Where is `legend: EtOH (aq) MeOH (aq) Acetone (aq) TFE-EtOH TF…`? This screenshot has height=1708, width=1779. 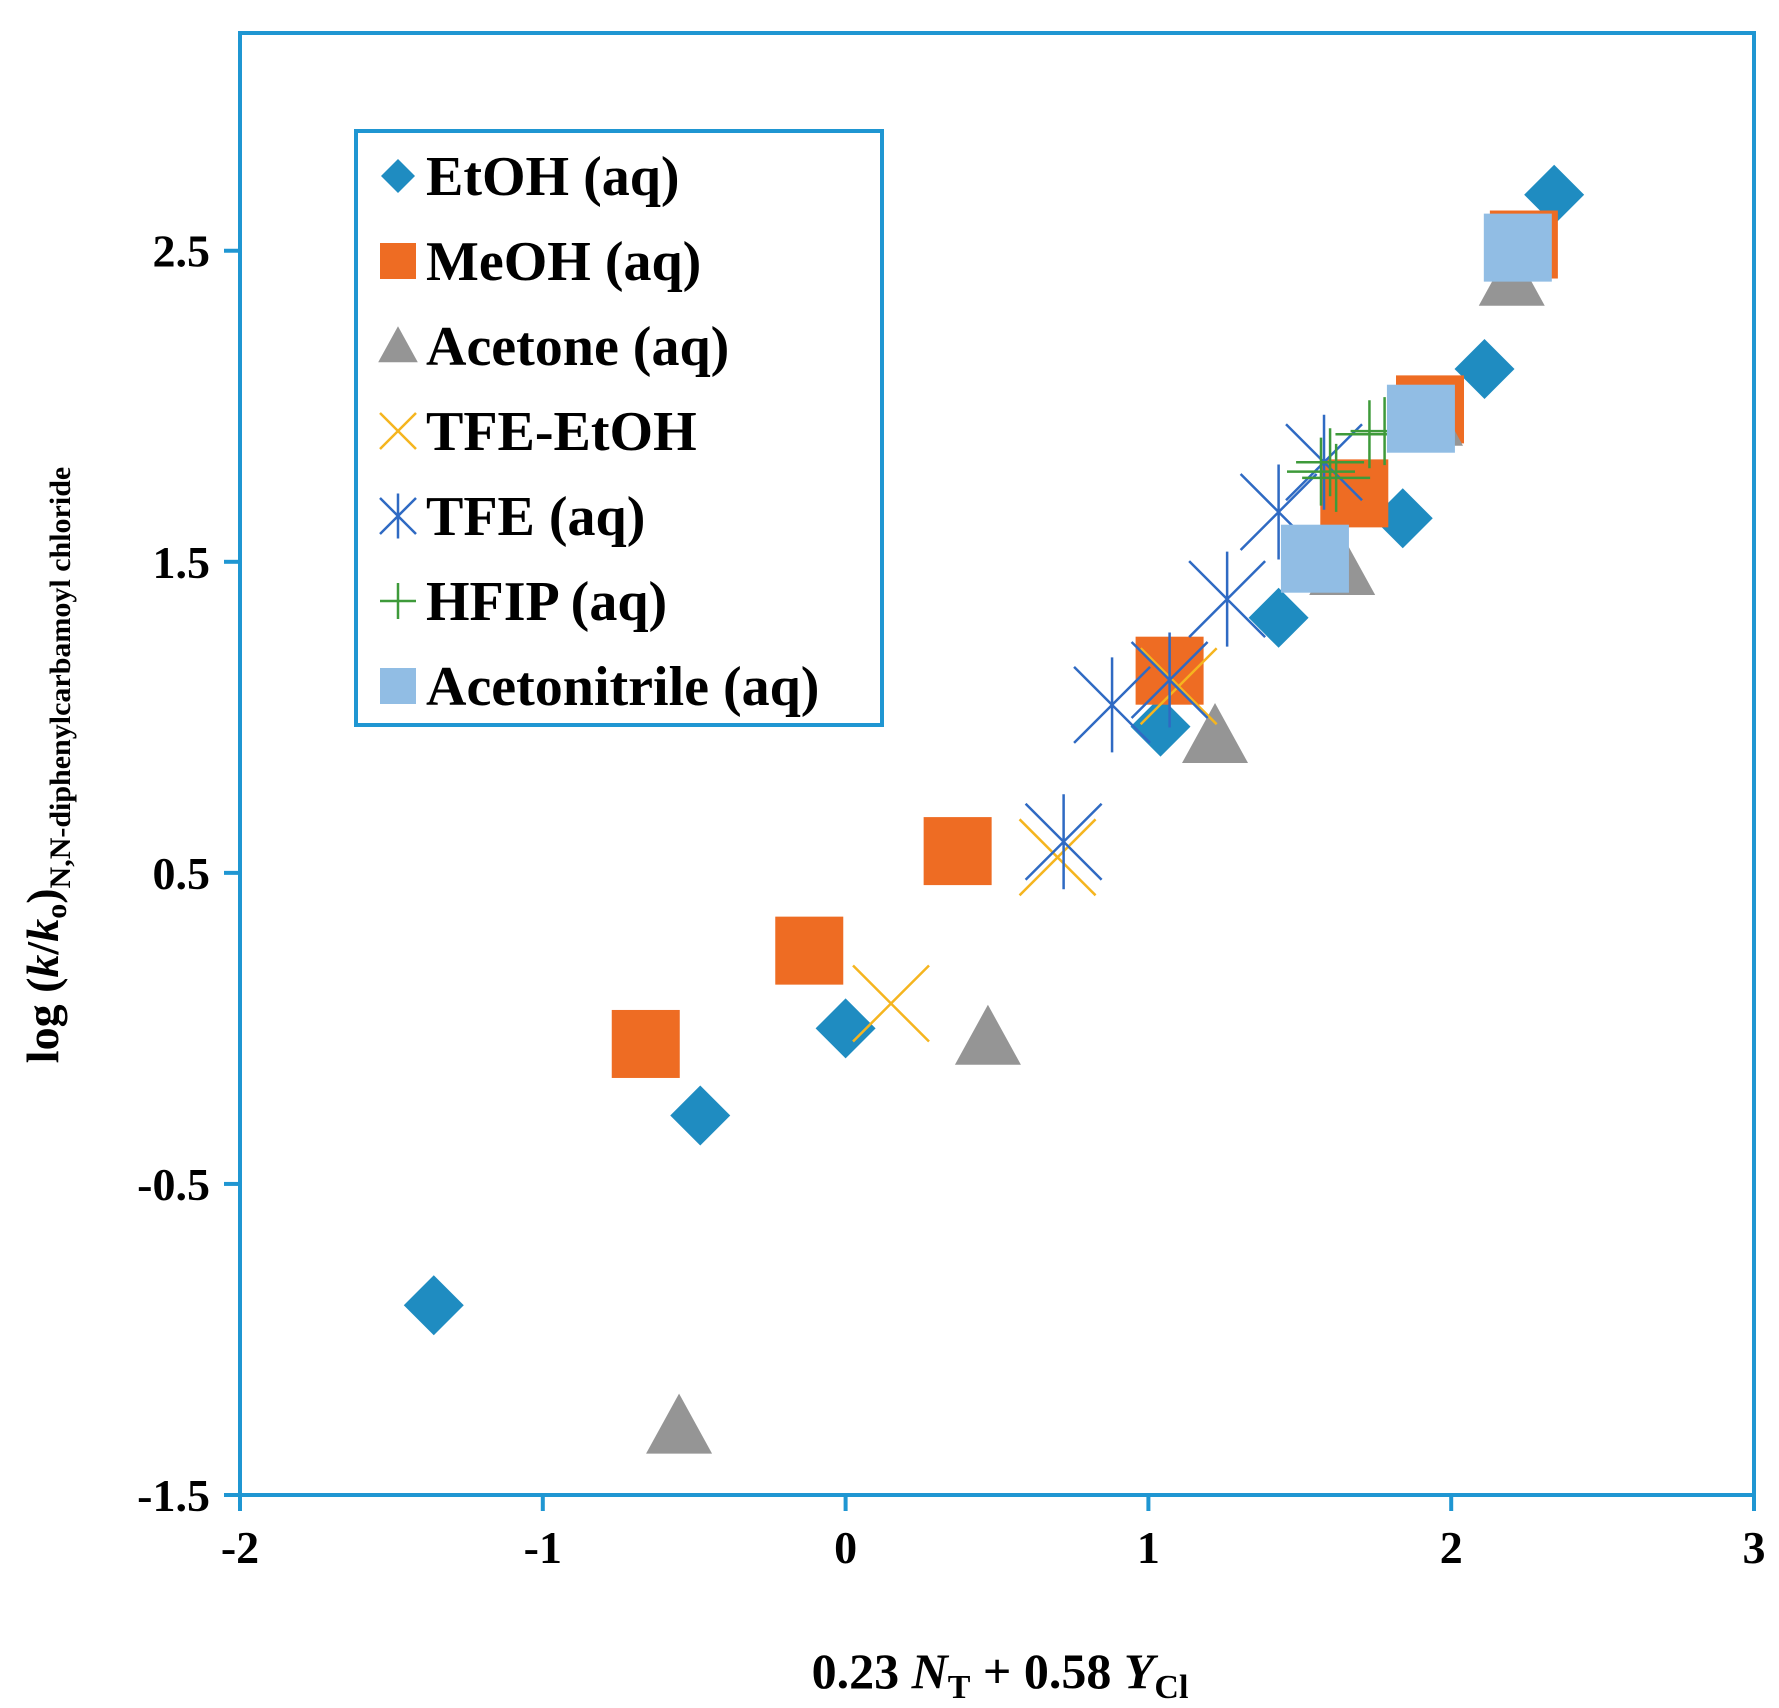
legend: EtOH (aq) MeOH (aq) Acetone (aq) TFE-EtOH TF… is located at coordinates (619, 428).